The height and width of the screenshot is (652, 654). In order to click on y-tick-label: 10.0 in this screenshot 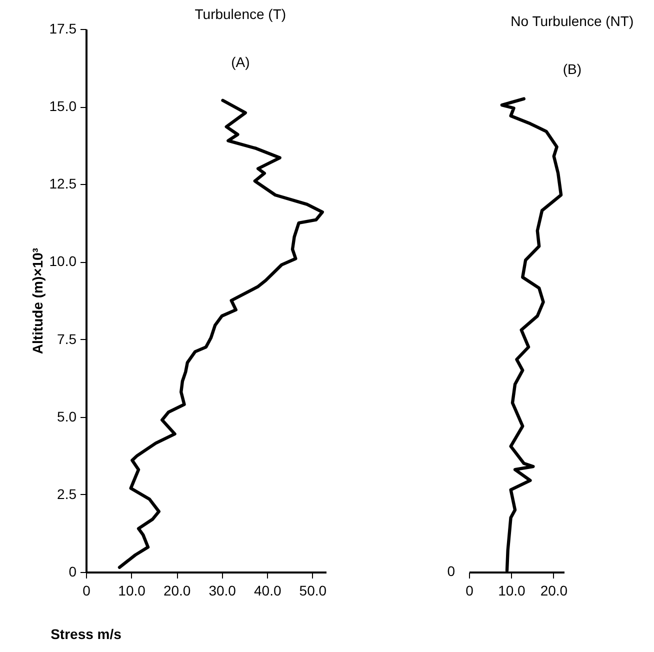, I will do `click(63, 261)`.